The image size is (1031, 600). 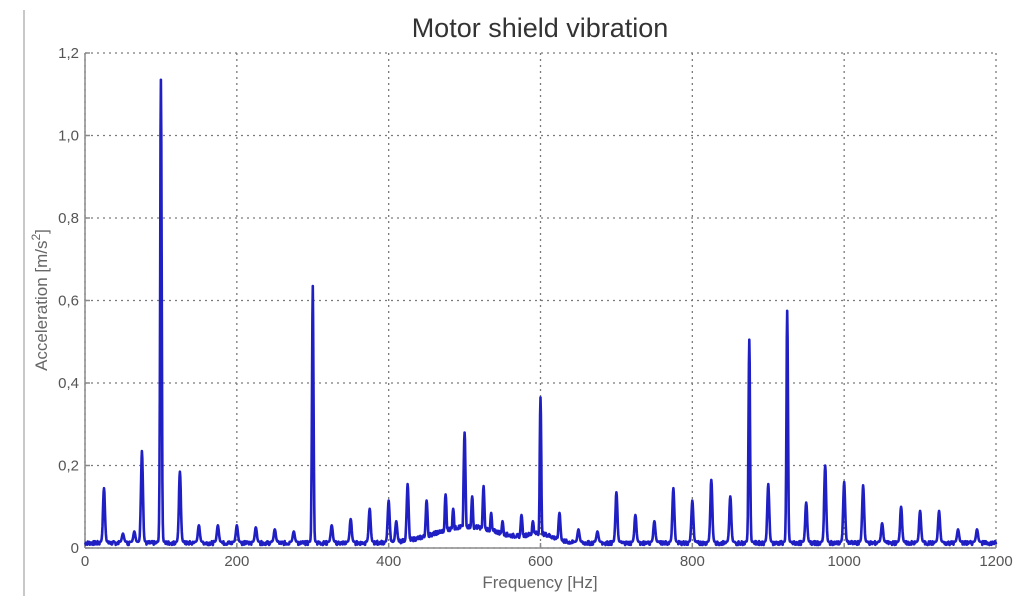 I want to click on y-tick-label: 0,4, so click(x=68, y=383).